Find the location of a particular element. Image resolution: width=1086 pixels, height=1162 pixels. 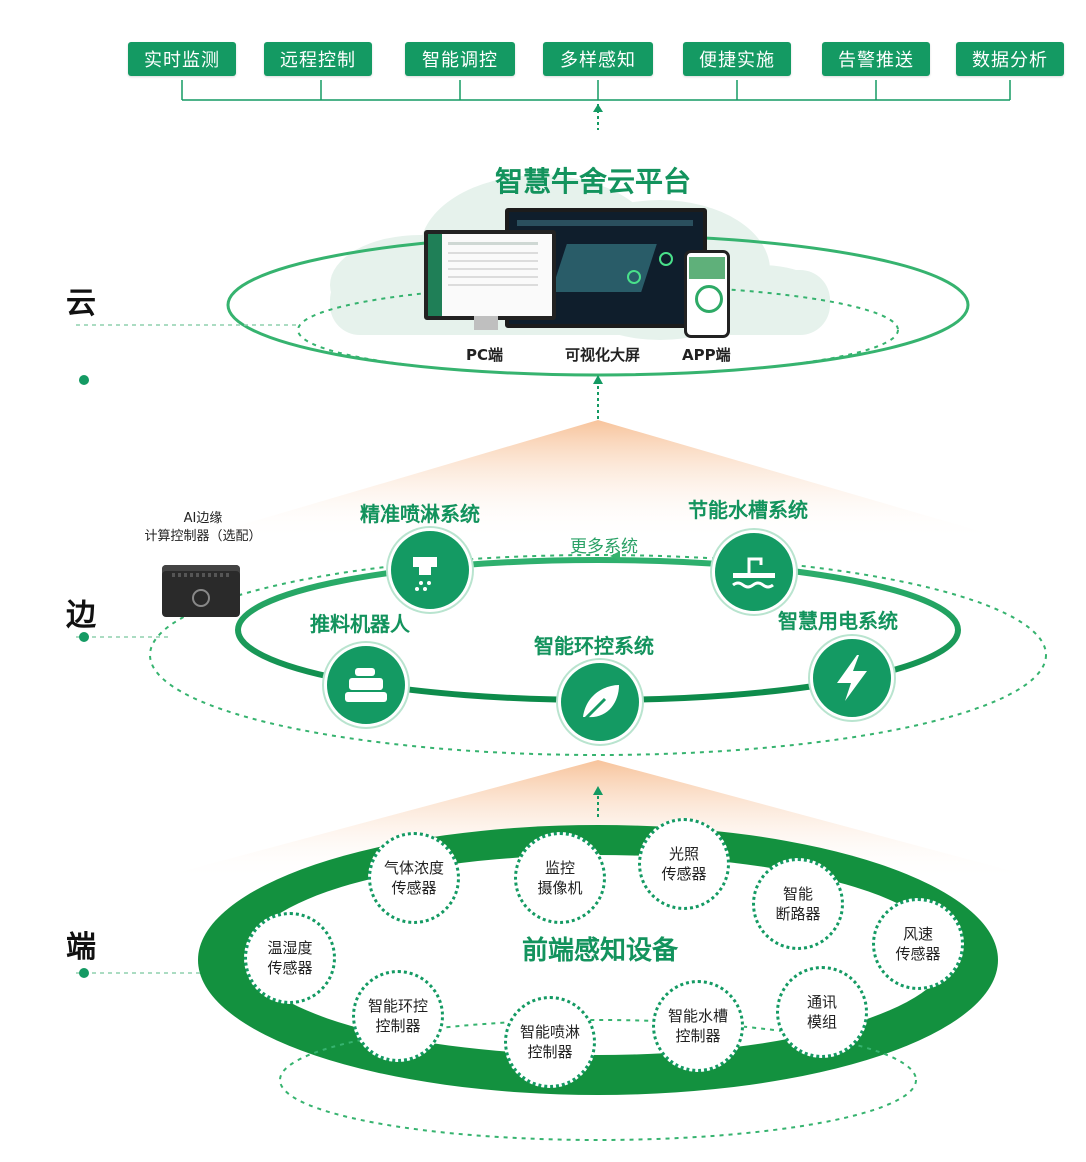

tier-label-cloud: 云 is located at coordinates (81, 303).